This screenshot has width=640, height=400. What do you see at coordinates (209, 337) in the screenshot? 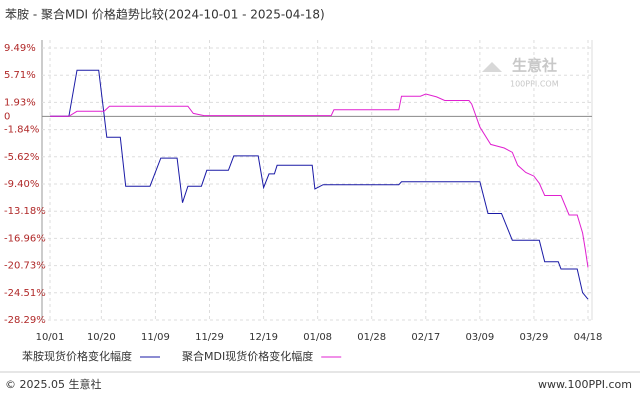
I see `x-tick-label: 11/29` at bounding box center [209, 337].